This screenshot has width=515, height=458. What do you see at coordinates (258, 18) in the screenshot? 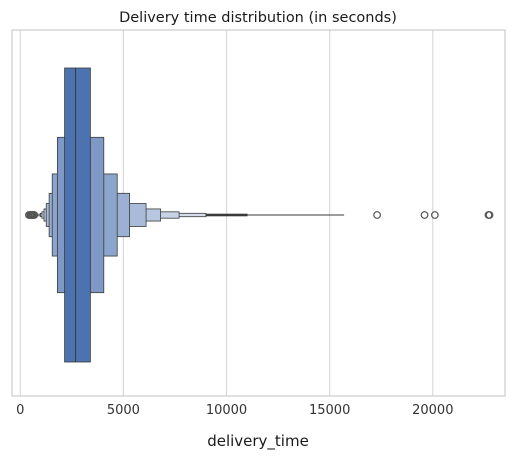
I see `chart-title: Delivery time distribution (in seconds)` at bounding box center [258, 18].